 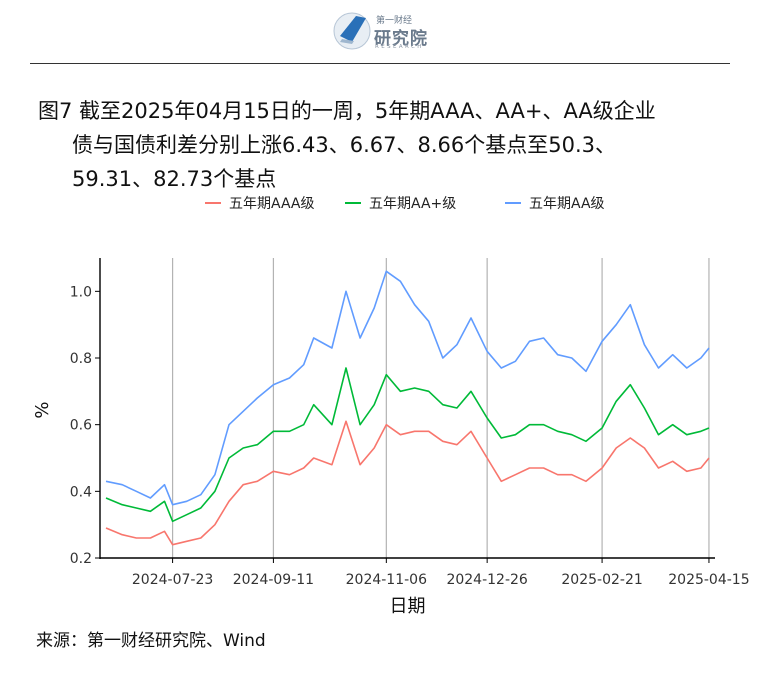 I want to click on title-line-3: 59.31、82.73个基点, so click(x=174, y=179).